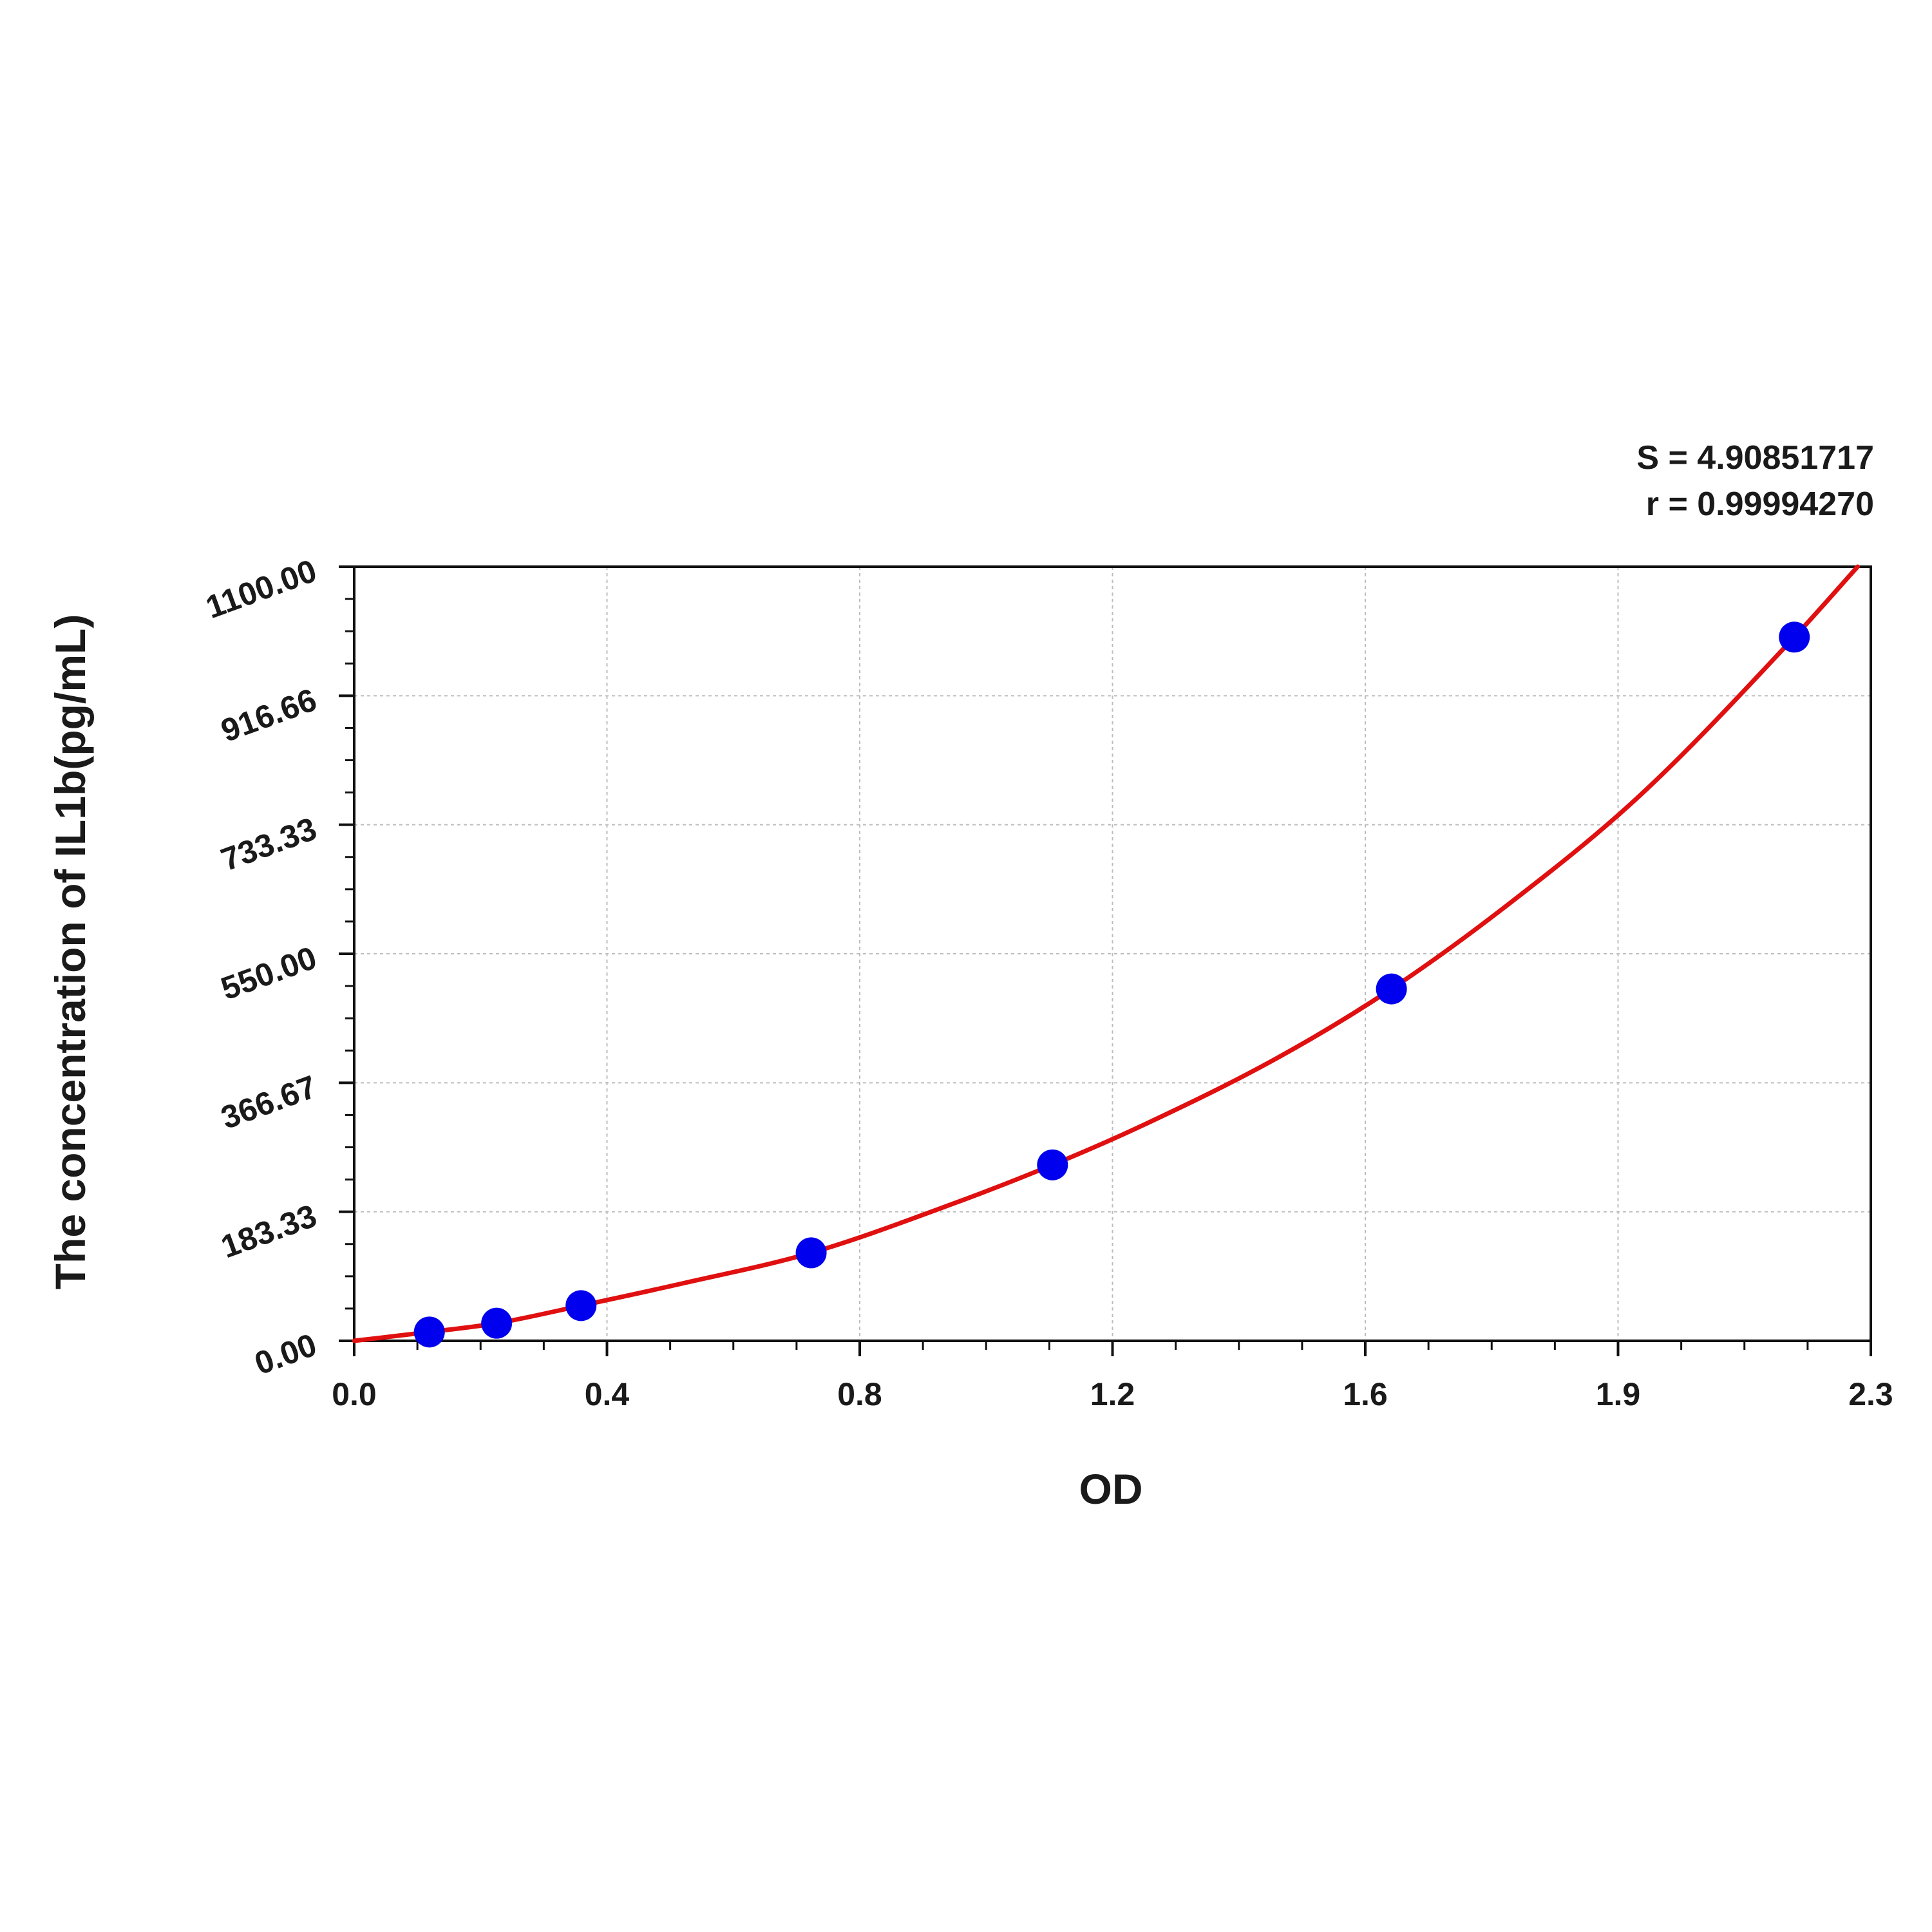 The height and width of the screenshot is (1932, 1932). Describe the element at coordinates (1111, 1489) in the screenshot. I see `x-axis-title: OD` at that location.